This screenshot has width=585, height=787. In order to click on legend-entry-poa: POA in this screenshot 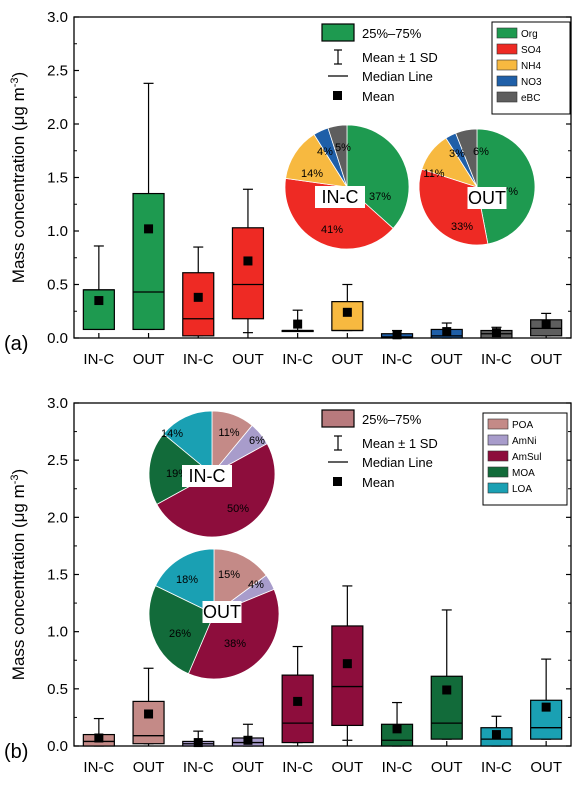, I will do `click(522, 425)`.